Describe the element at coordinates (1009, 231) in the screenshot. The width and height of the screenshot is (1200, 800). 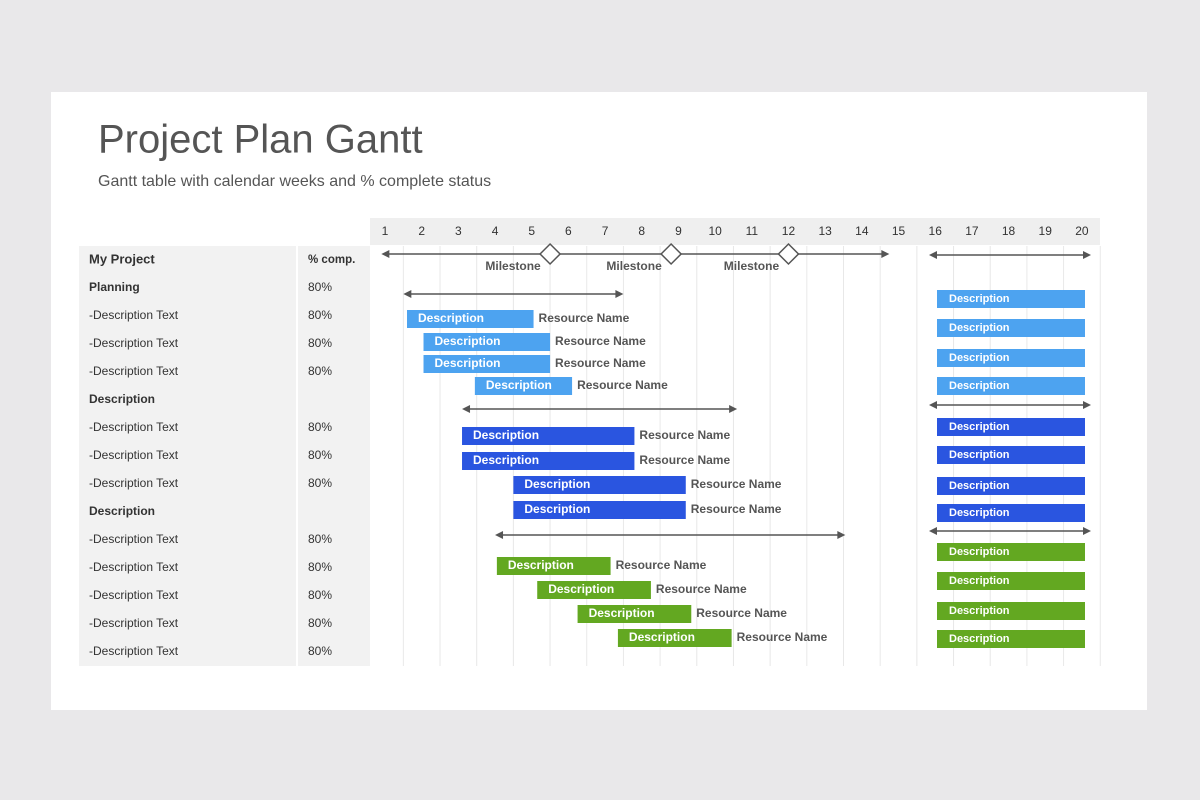
I see `week-label: 18` at that location.